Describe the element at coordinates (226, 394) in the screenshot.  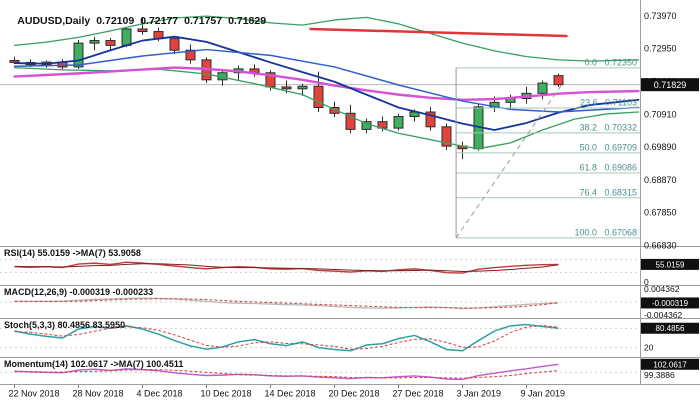
I see `time-axis-label: 10 Dec 2018` at that location.